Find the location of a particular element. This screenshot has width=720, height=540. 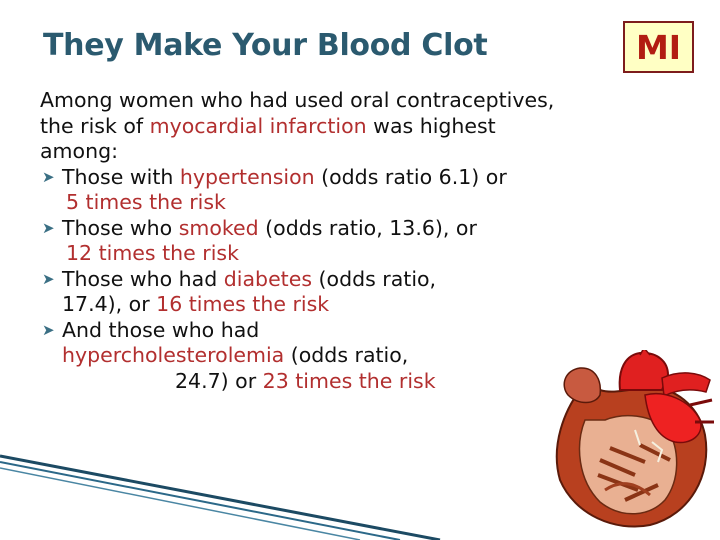

slide-title: They Make Your Blood Clot is located at coordinates (265, 45).